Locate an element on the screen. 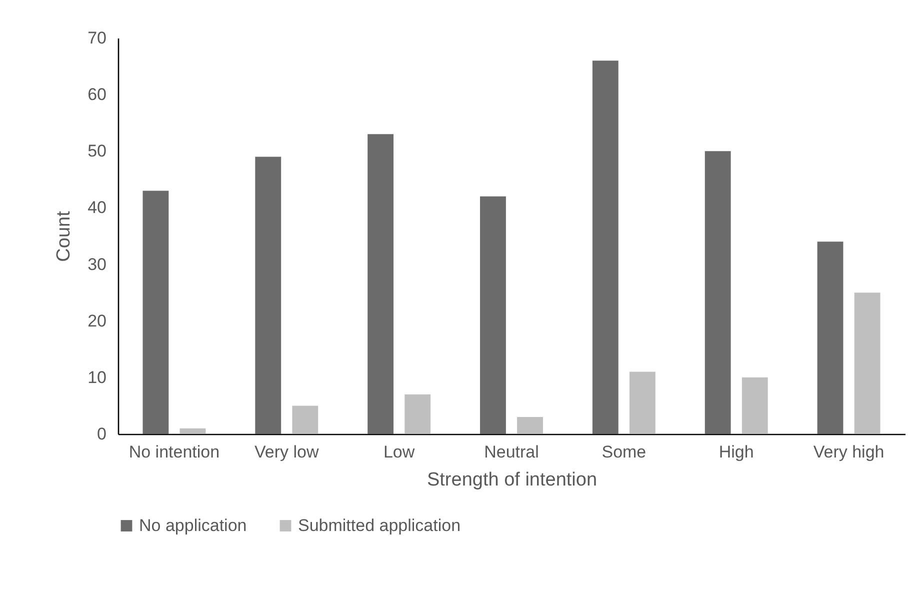  y-tick-label: 0 is located at coordinates (101, 434).